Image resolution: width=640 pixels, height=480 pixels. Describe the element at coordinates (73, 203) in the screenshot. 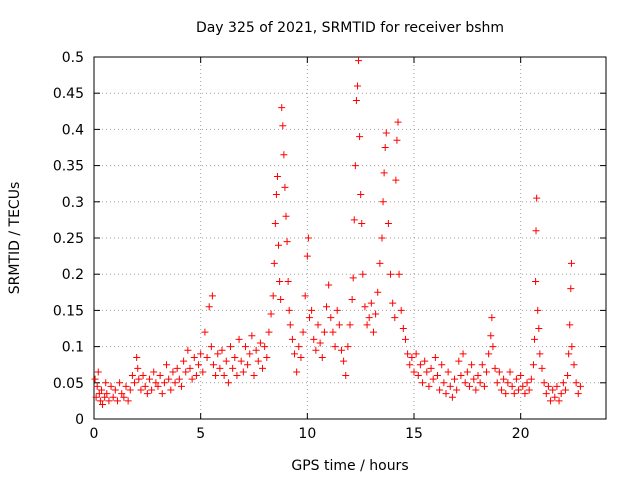

I see `y-tick-label: 0.3` at that location.